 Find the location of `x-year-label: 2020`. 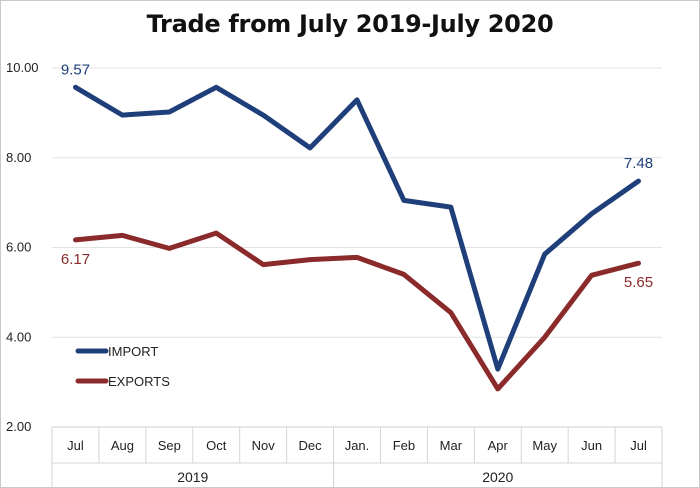

x-year-label: 2020 is located at coordinates (497, 477).